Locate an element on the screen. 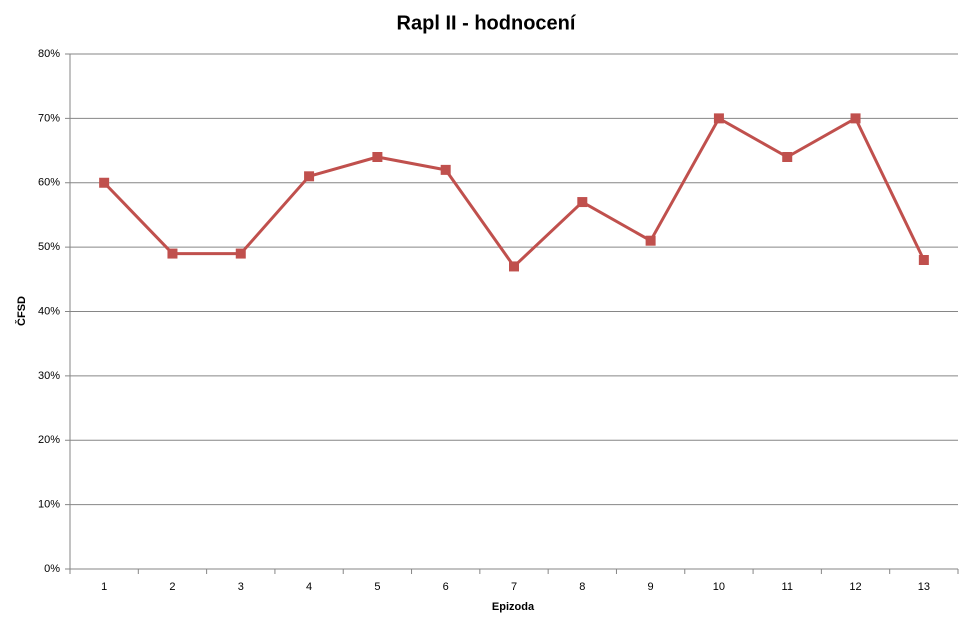 The height and width of the screenshot is (629, 972). x-tick-label: 10 is located at coordinates (719, 587).